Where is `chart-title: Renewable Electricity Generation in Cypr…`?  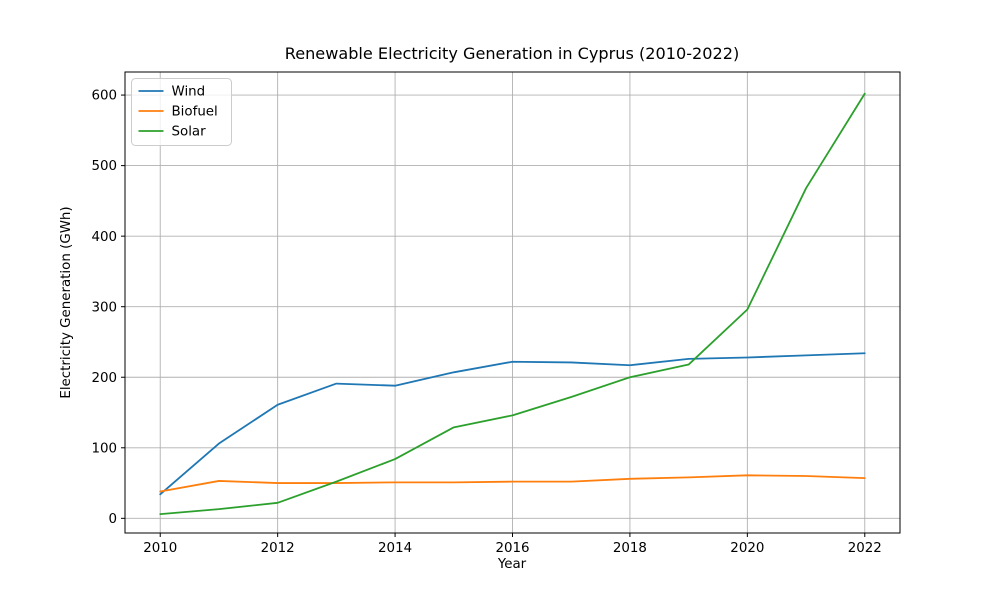
chart-title: Renewable Electricity Generation in Cypr… is located at coordinates (512, 53).